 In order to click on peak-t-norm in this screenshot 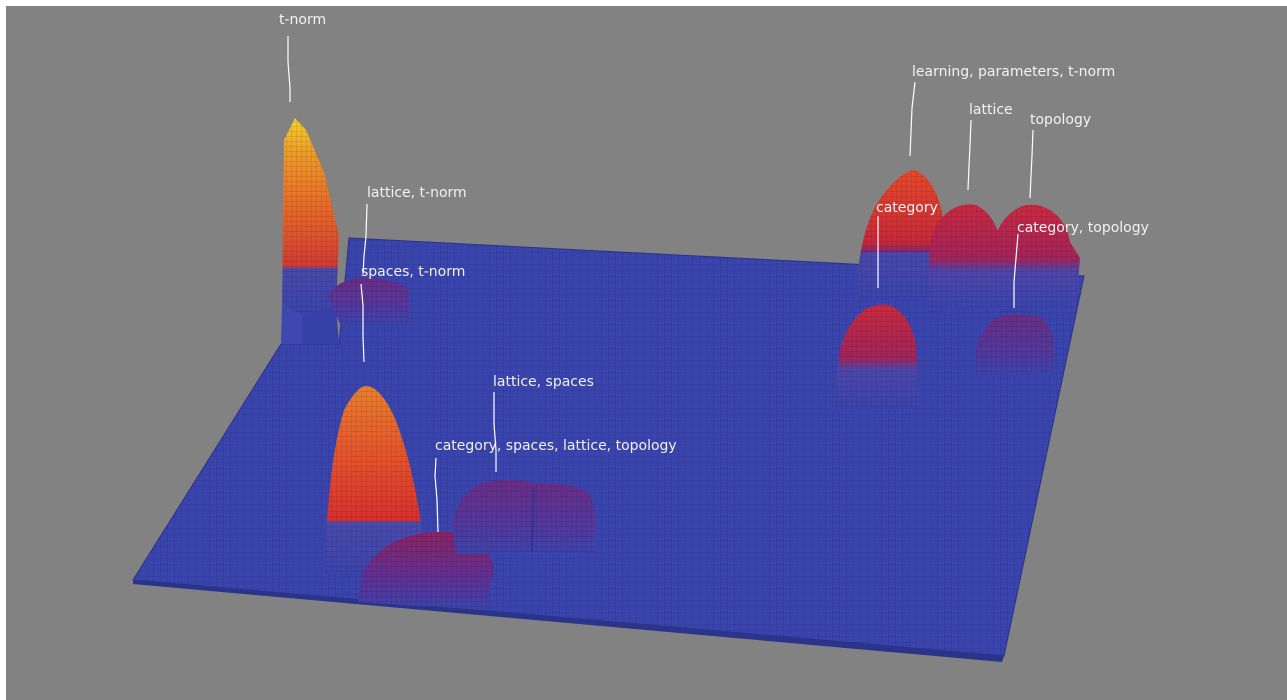, I will do `click(310, 231)`.